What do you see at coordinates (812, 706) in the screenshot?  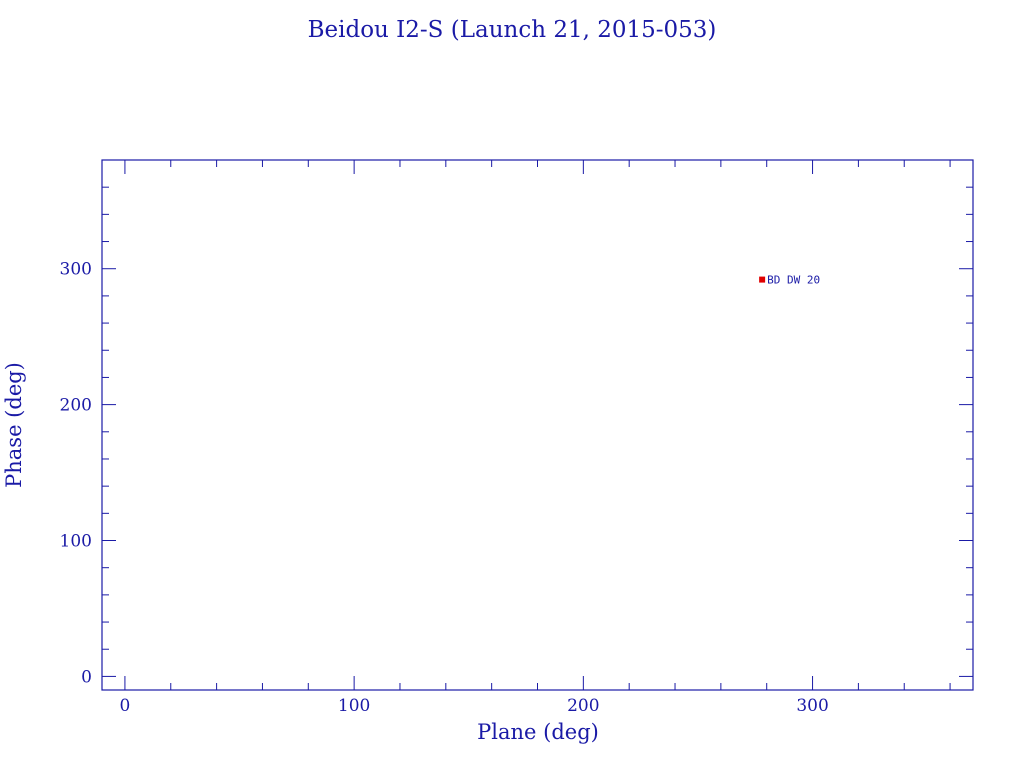 I see `x-tick-label: 300` at bounding box center [812, 706].